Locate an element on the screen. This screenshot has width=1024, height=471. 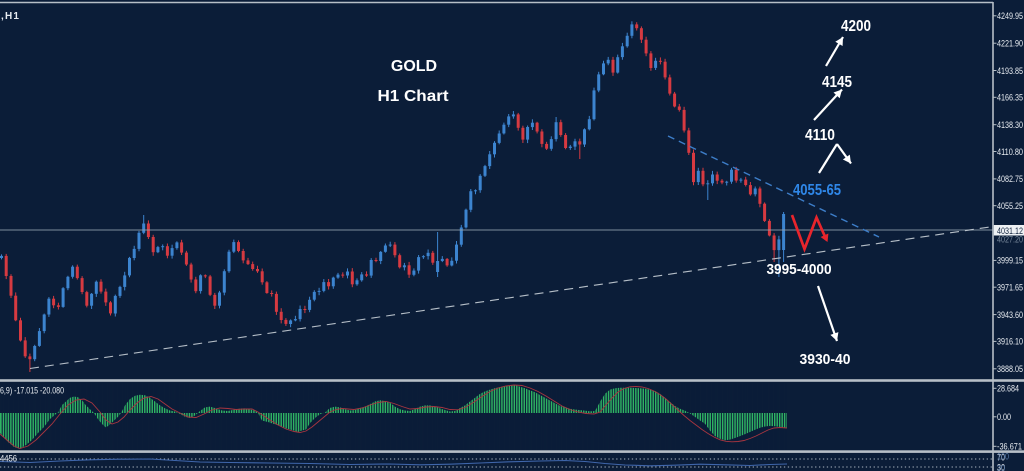
svg-text: 0.00 is located at coordinates (1004, 417).